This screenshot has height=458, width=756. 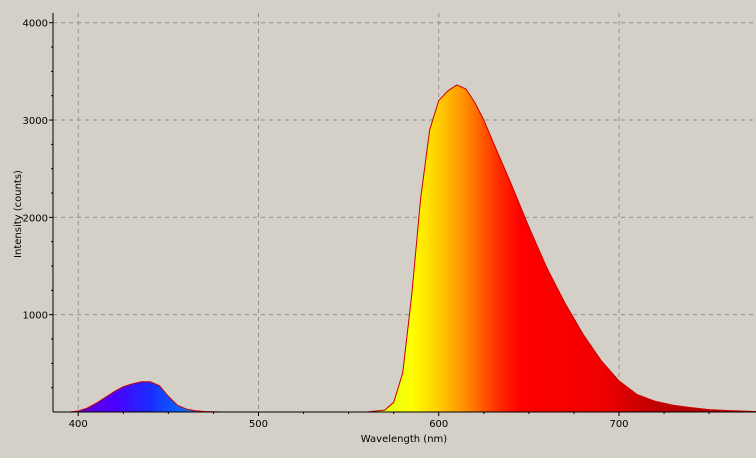 What do you see at coordinates (618, 424) in the screenshot?
I see `x-tick-label: 700` at bounding box center [618, 424].